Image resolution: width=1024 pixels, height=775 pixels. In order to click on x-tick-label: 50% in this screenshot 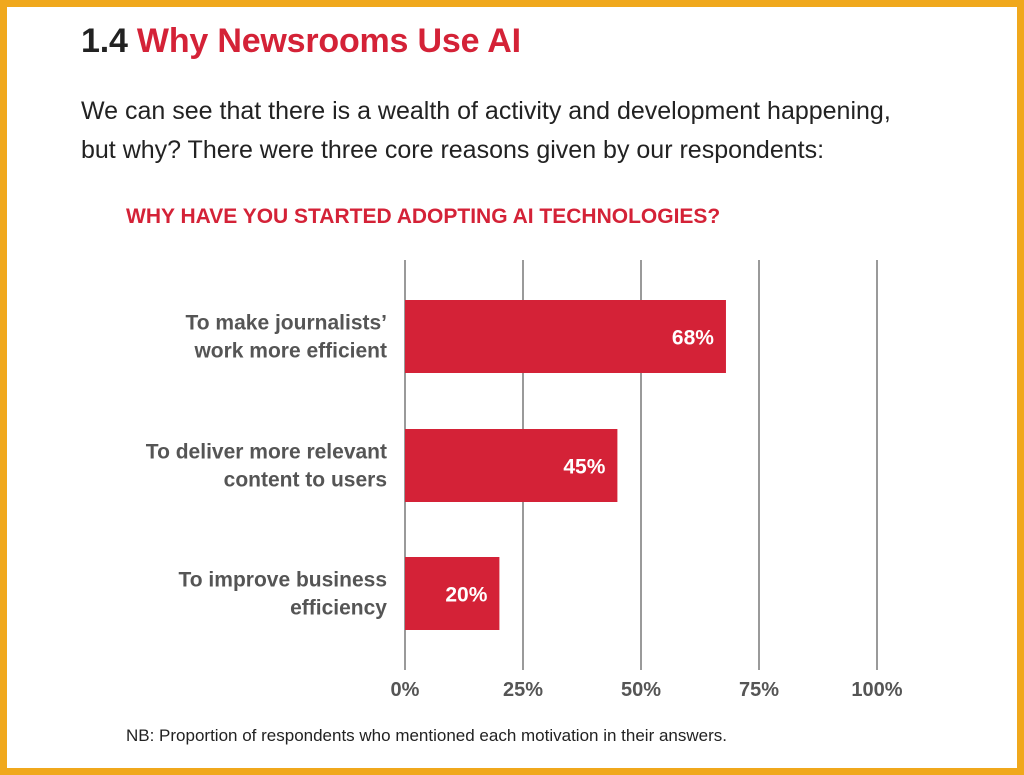, I will do `click(641, 690)`.